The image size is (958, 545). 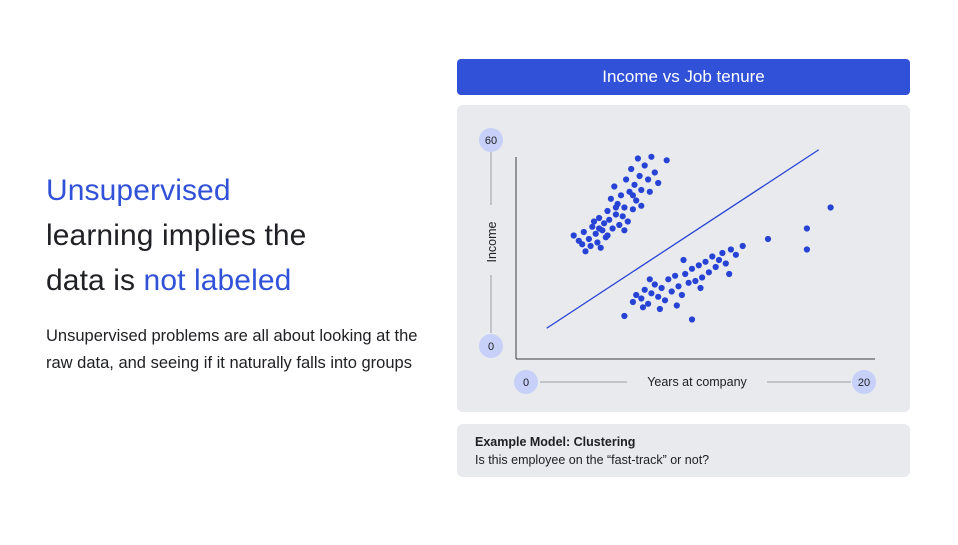 I want to click on y-tick-label-top: 60, so click(x=491, y=141).